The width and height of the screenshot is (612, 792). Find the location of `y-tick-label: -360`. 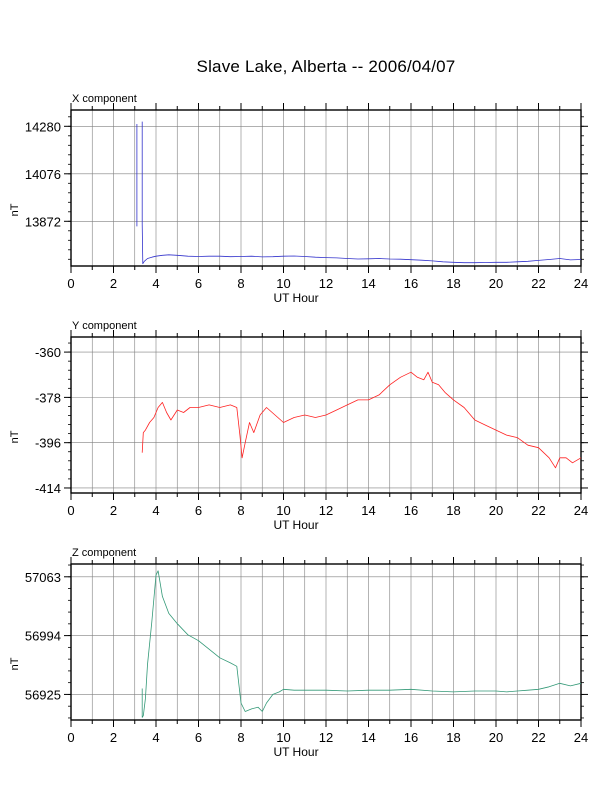

y-tick-label: -360 is located at coordinates (48, 352).